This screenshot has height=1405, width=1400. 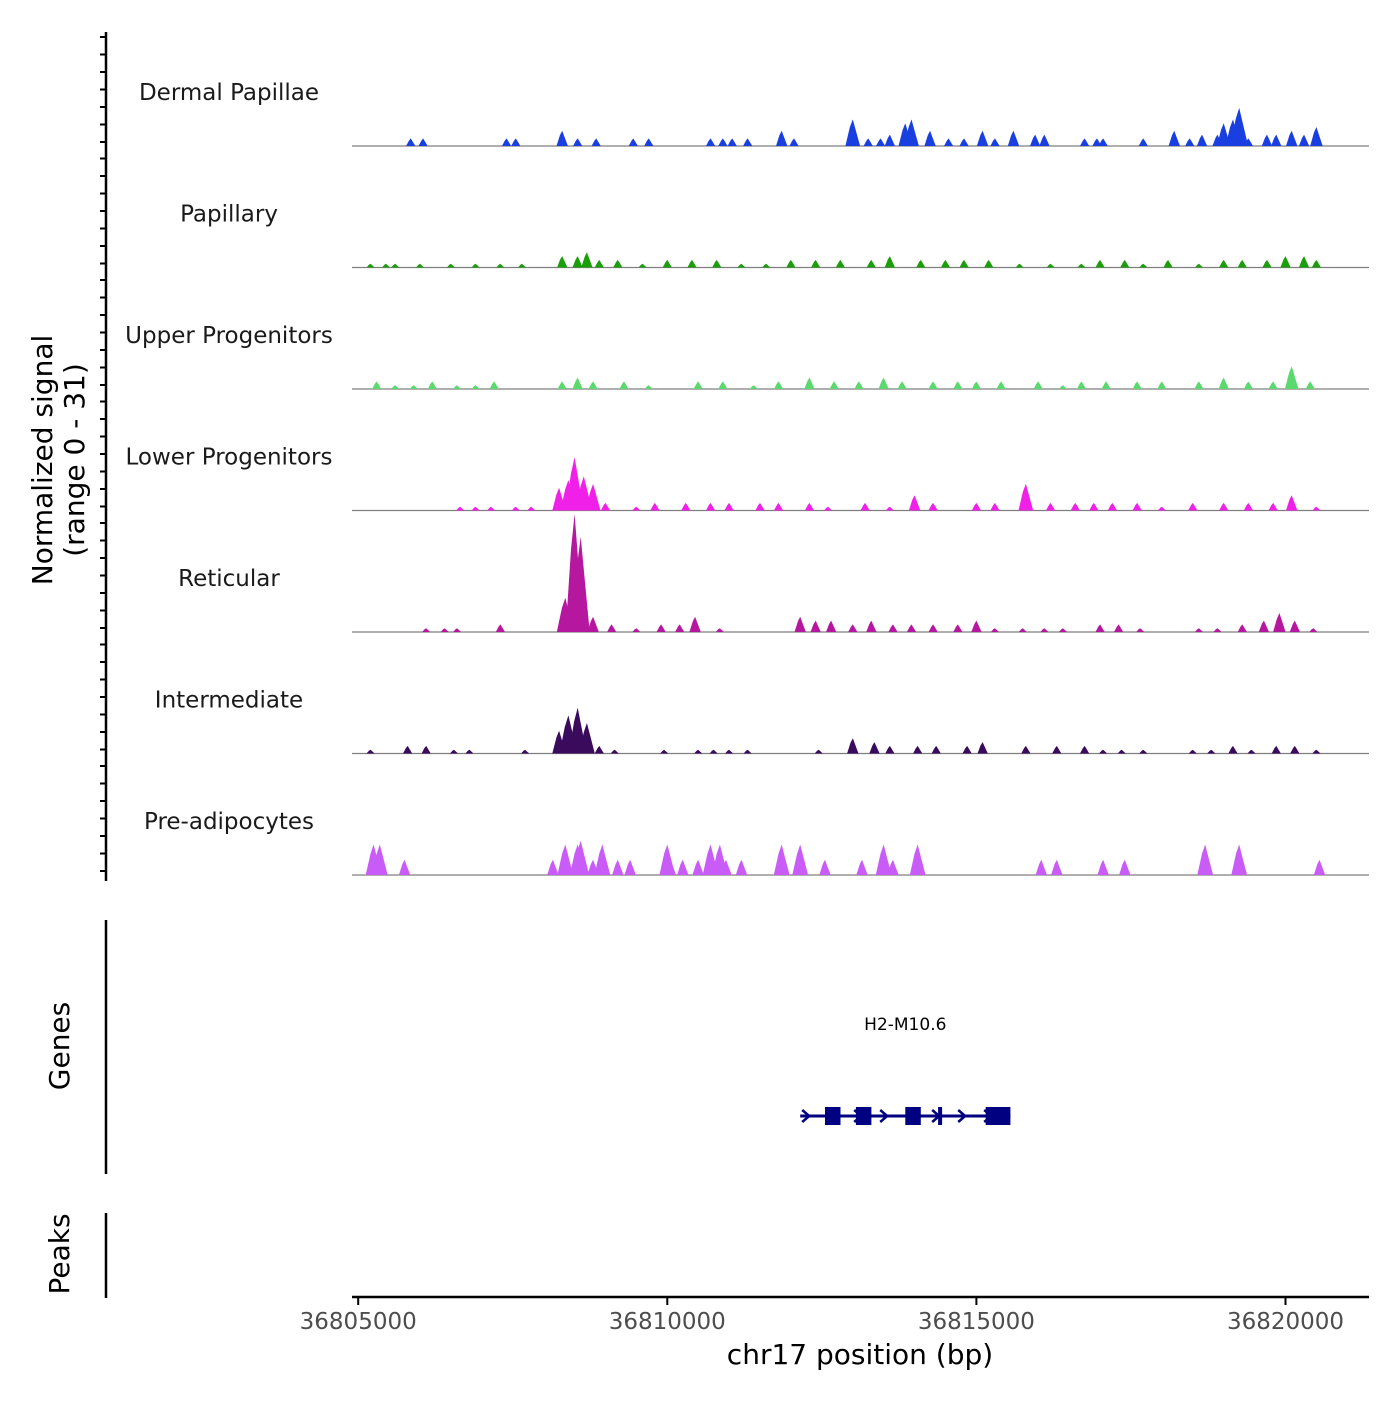 I want to click on x-axis-tick-label: 36805000, so click(x=358, y=1322).